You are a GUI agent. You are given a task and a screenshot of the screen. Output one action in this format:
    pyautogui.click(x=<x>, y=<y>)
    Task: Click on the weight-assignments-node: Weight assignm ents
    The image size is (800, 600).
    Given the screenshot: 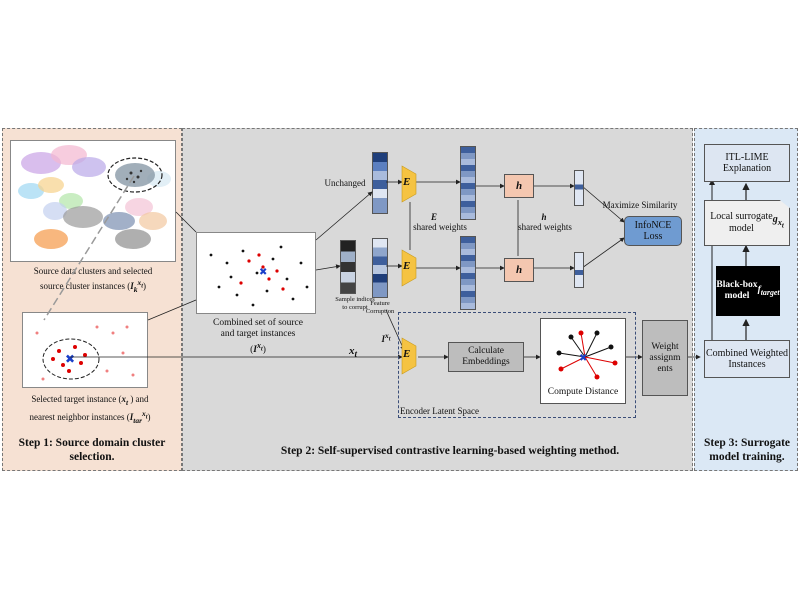 What is the action you would take?
    pyautogui.click(x=665, y=358)
    